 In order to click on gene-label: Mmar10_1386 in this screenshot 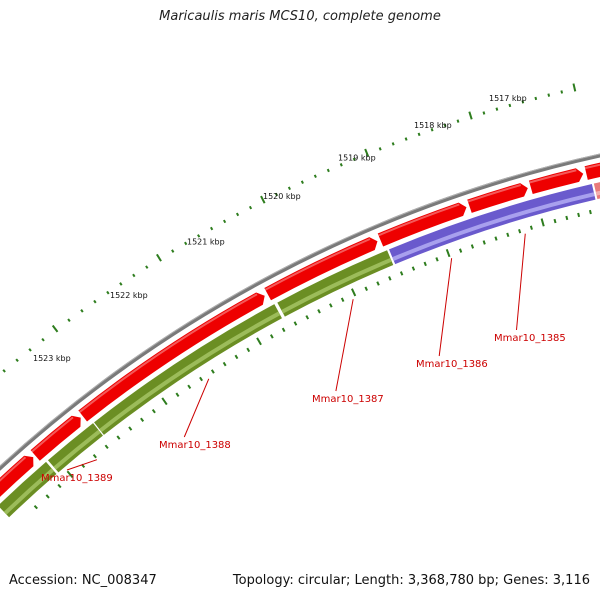, I will do `click(452, 364)`.